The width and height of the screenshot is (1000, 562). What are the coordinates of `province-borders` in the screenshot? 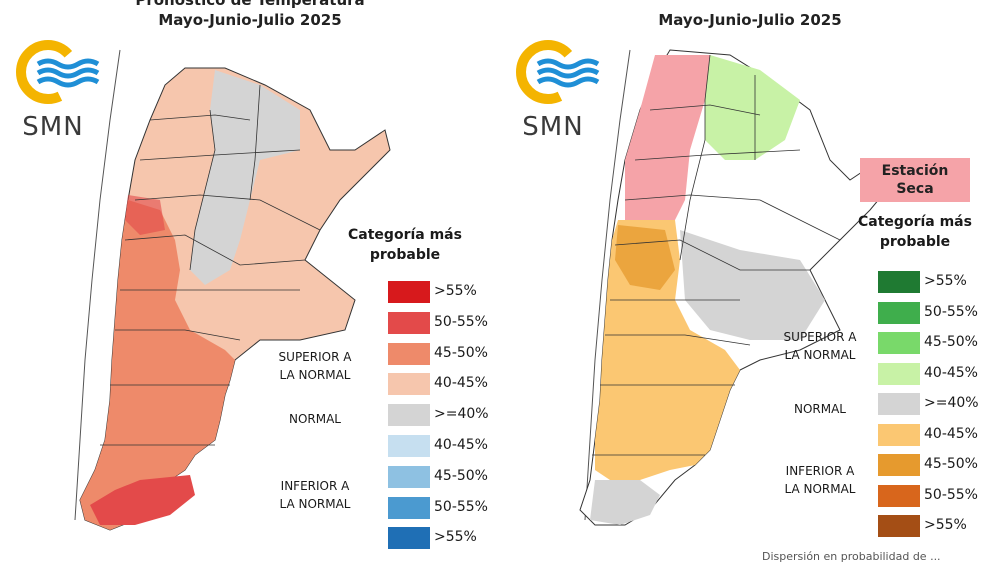 It's located at (210, 265).